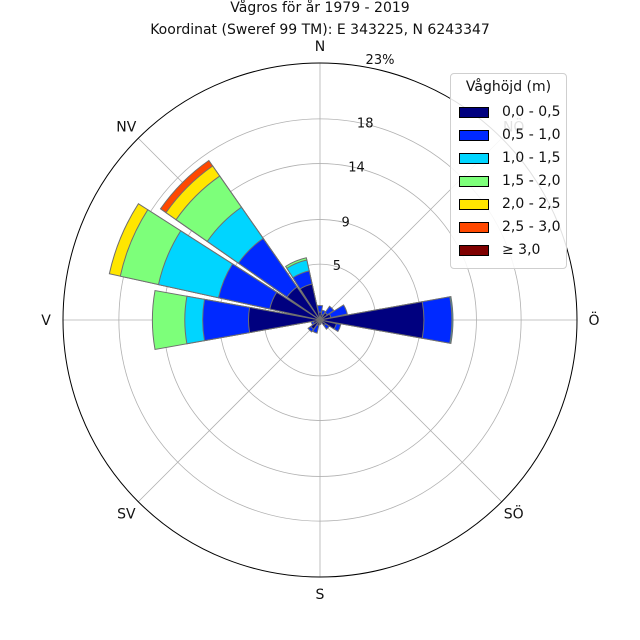 This screenshot has width=640, height=640. I want to click on legend-label: ≥ 3,0, so click(521, 250).